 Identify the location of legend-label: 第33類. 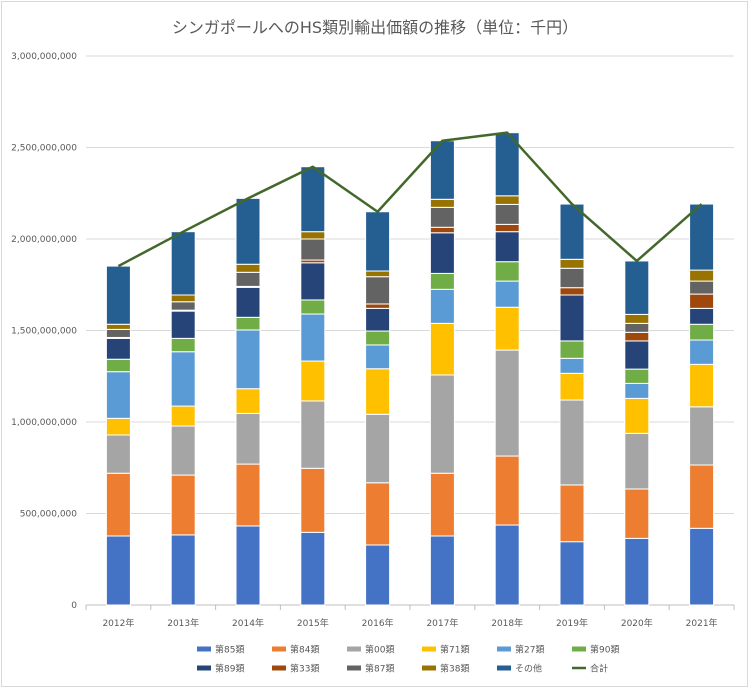
(304, 669).